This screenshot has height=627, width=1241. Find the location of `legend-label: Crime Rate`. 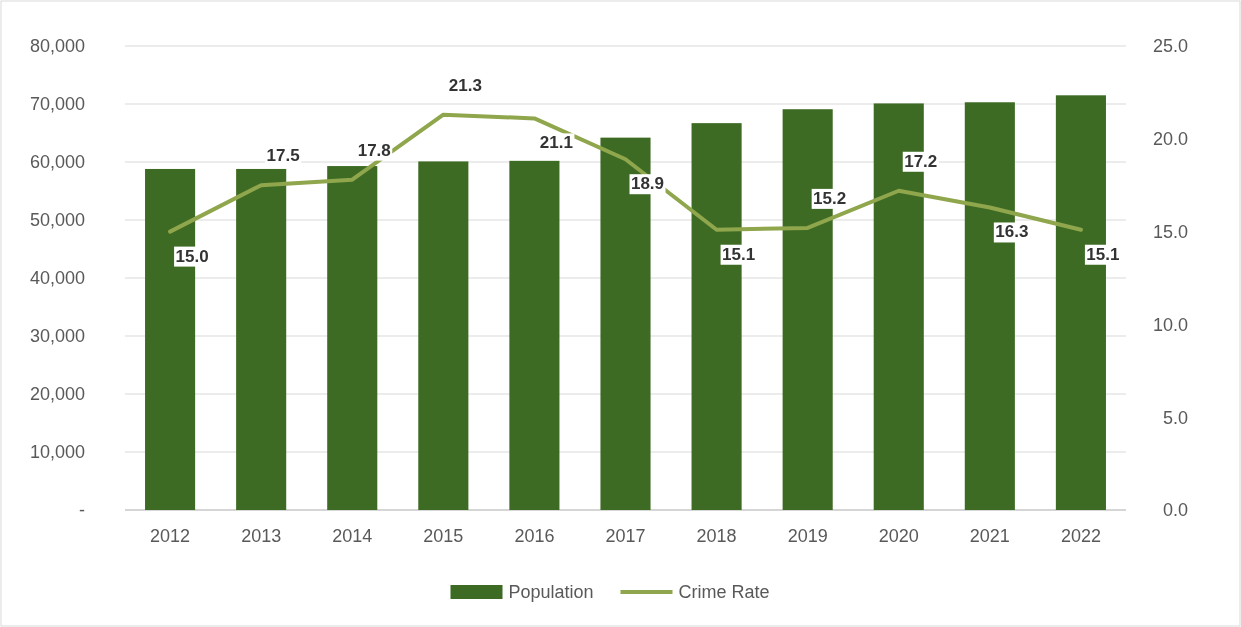

legend-label: Crime Rate is located at coordinates (724, 592).